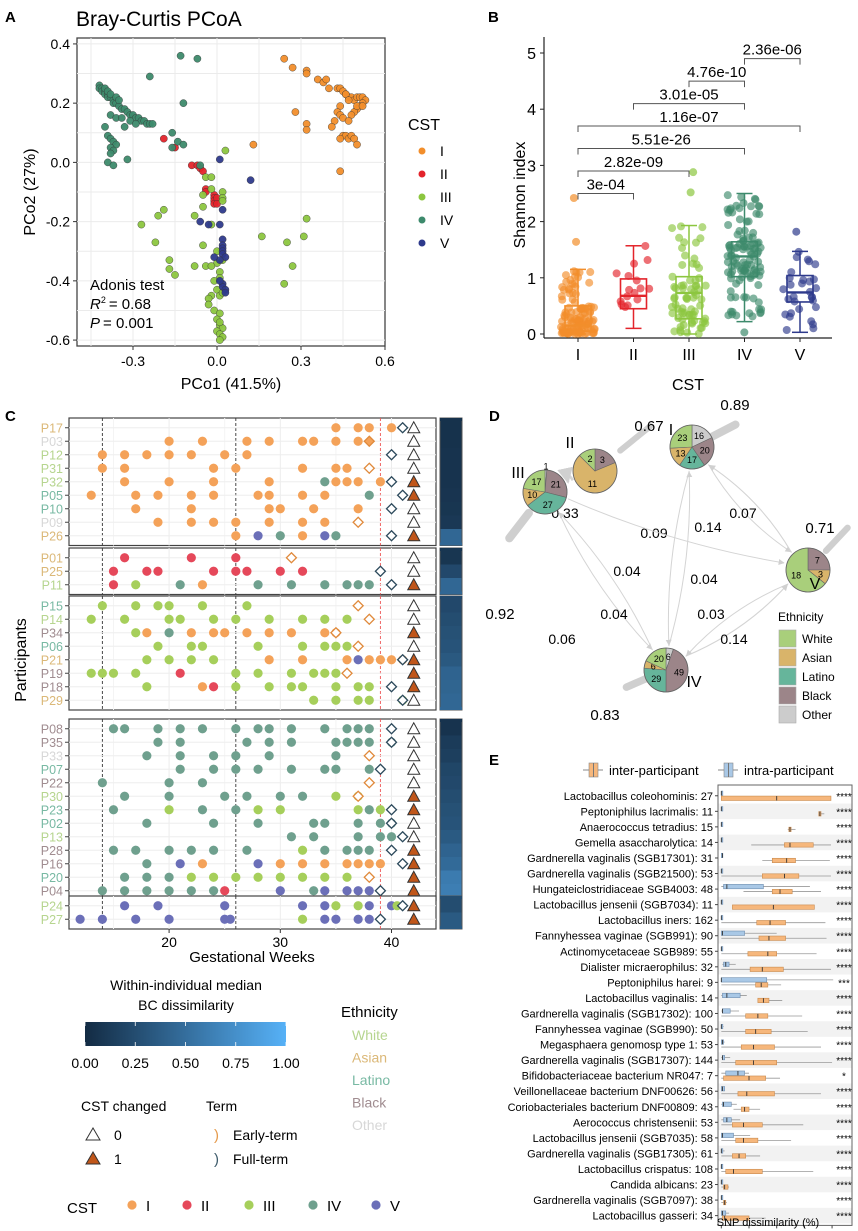 The image size is (858, 1231). What do you see at coordinates (620, 859) in the screenshot?
I see `species-label: Gardnerella vaginalis (SGB17301): 31` at bounding box center [620, 859].